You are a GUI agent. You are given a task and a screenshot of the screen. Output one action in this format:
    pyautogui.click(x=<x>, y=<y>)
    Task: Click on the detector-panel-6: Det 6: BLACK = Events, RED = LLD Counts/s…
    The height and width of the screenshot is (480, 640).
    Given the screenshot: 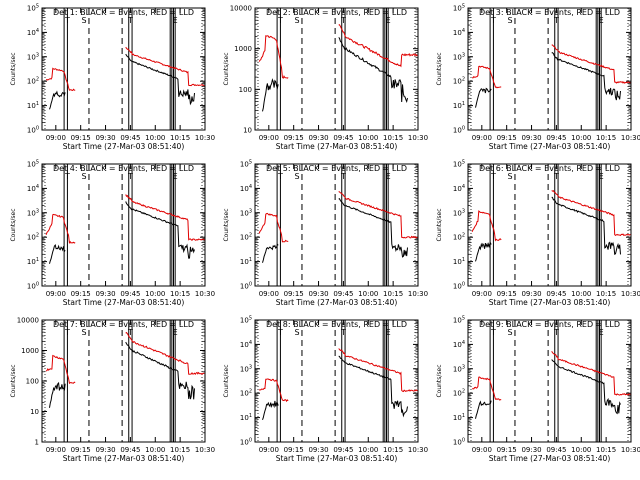 What is the action you would take?
    pyautogui.click(x=538, y=234)
    